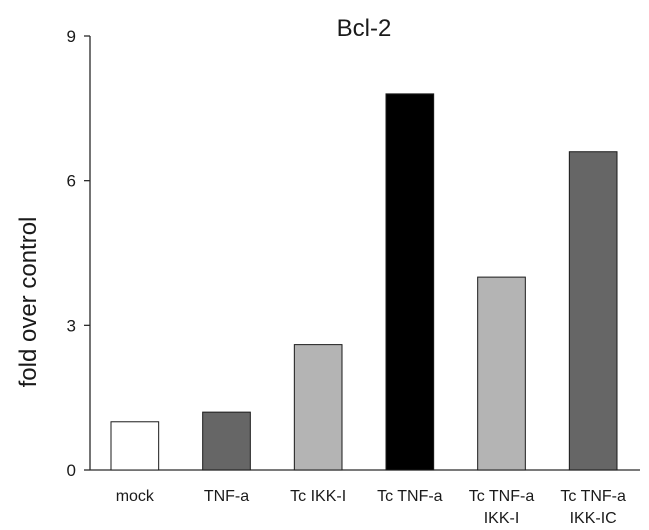 The height and width of the screenshot is (530, 649). What do you see at coordinates (71, 181) in the screenshot?
I see `y-tick-label: 6` at bounding box center [71, 181].